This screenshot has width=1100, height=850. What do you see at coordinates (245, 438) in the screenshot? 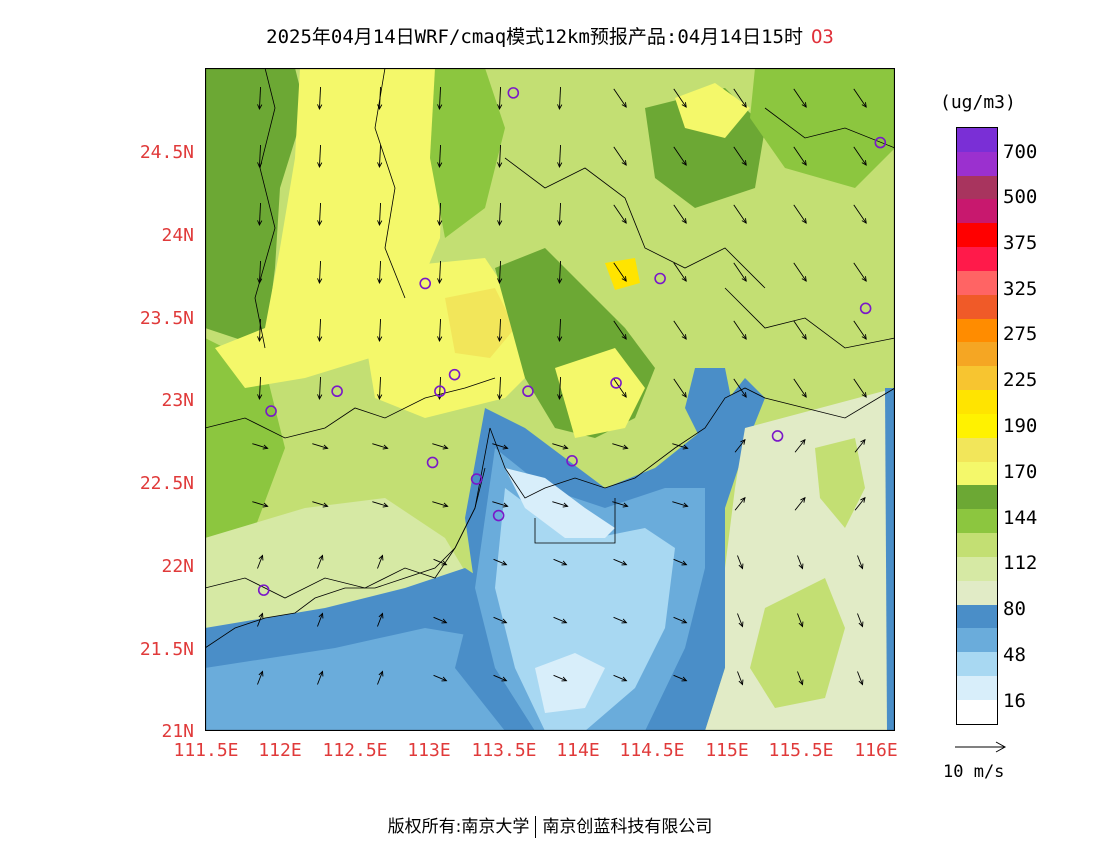
I see `mid-green-sw` at bounding box center [245, 438].